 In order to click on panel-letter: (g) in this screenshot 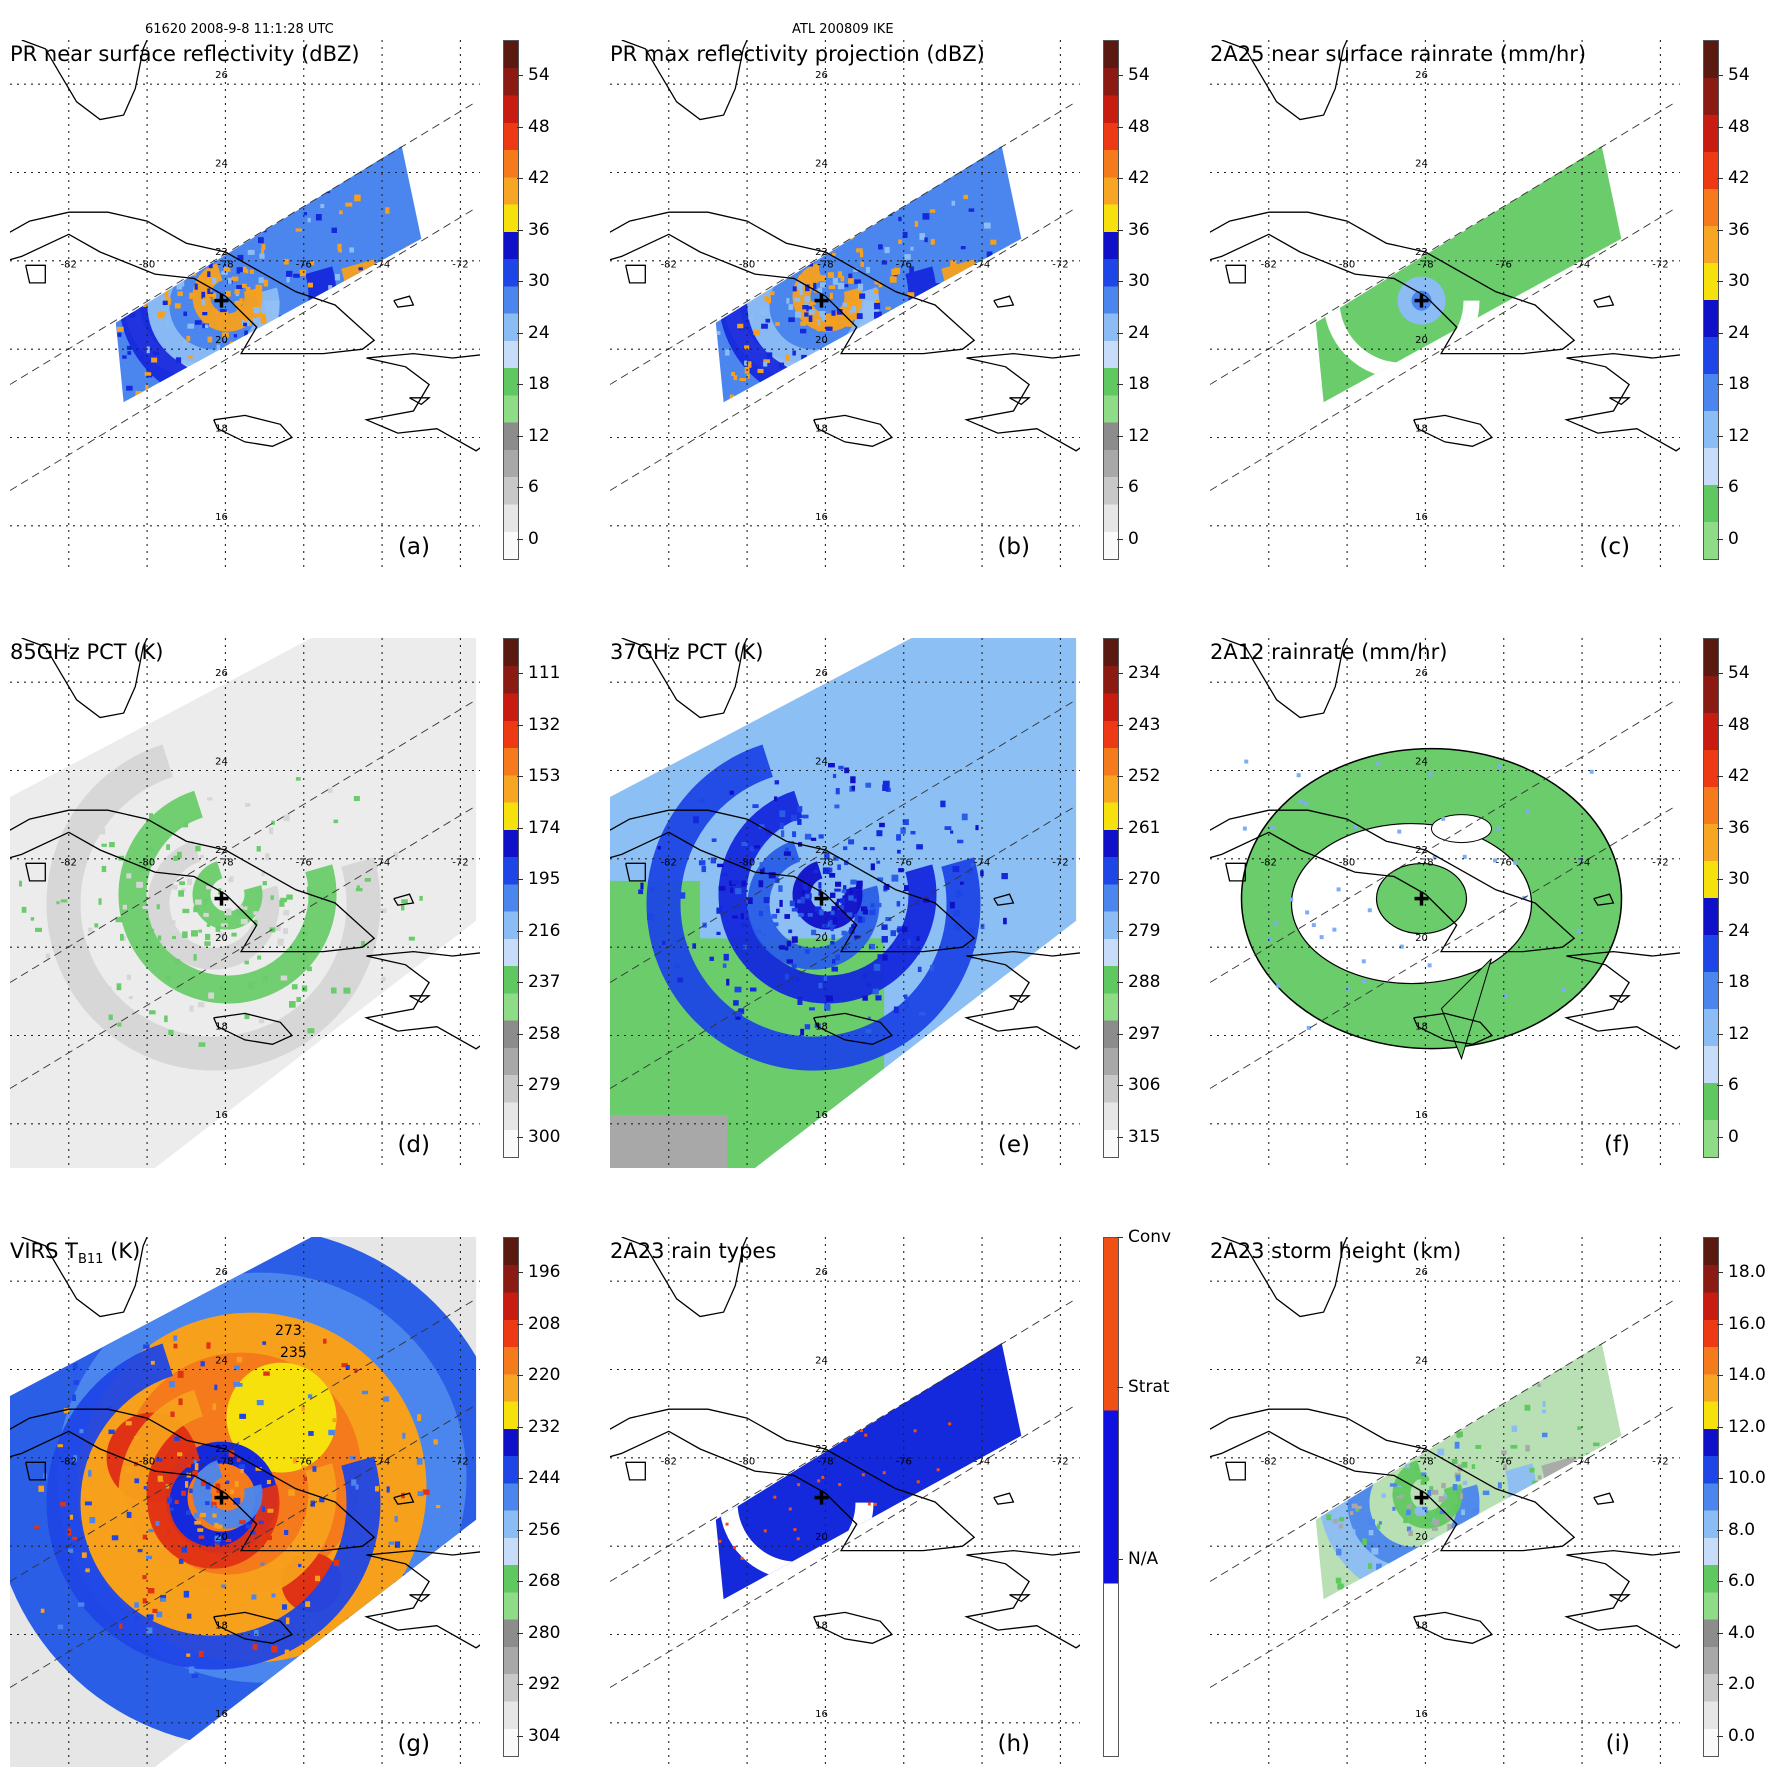, I will do `click(413, 1744)`.